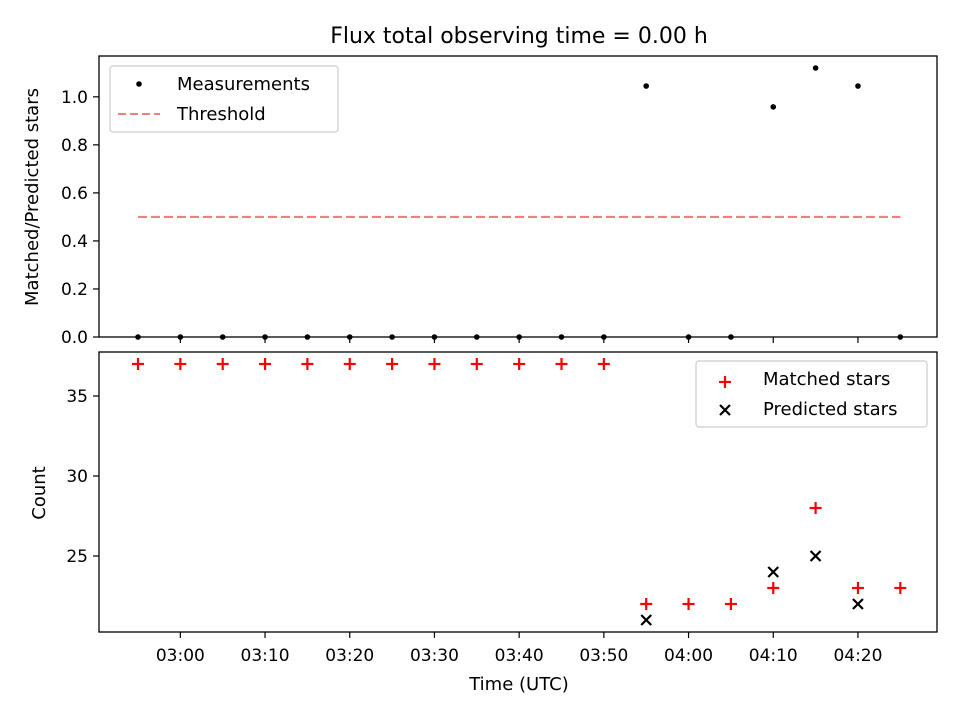 The image size is (960, 720). I want to click on top-legend: Measurements Threshold, so click(224, 99).